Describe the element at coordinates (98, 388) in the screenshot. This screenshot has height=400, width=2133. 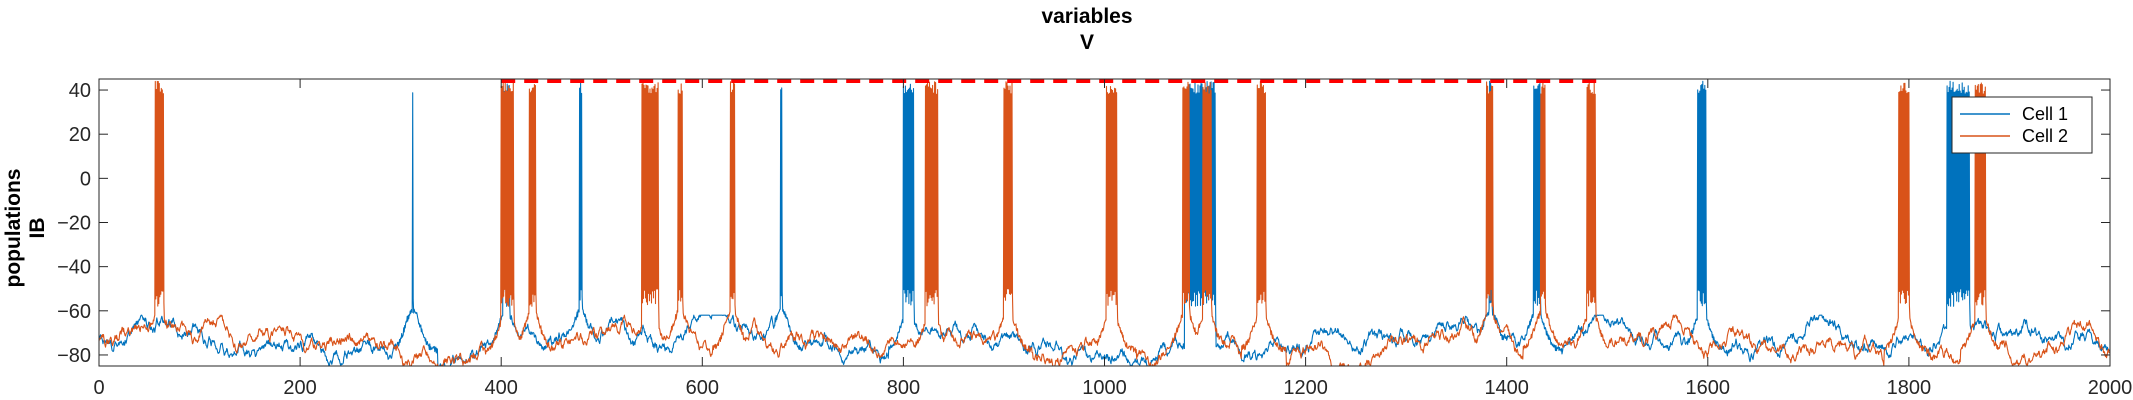
I see `x-tick-label: 0` at that location.